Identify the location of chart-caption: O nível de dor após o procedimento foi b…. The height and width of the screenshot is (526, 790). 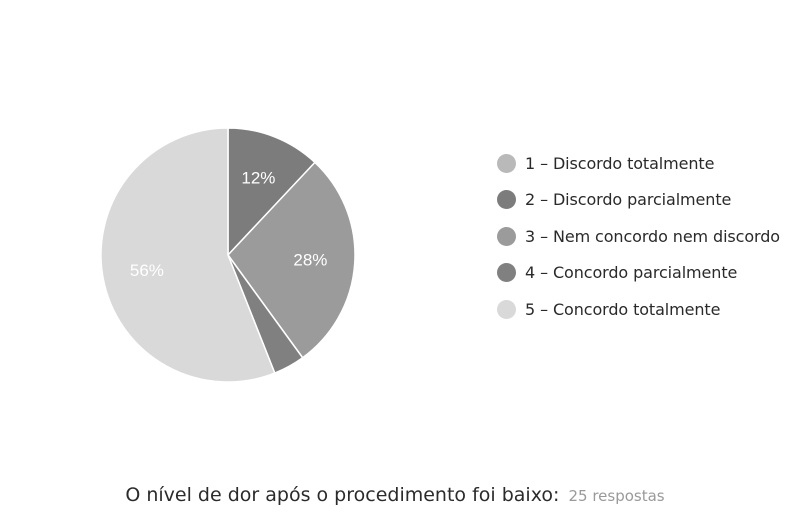
(395, 495).